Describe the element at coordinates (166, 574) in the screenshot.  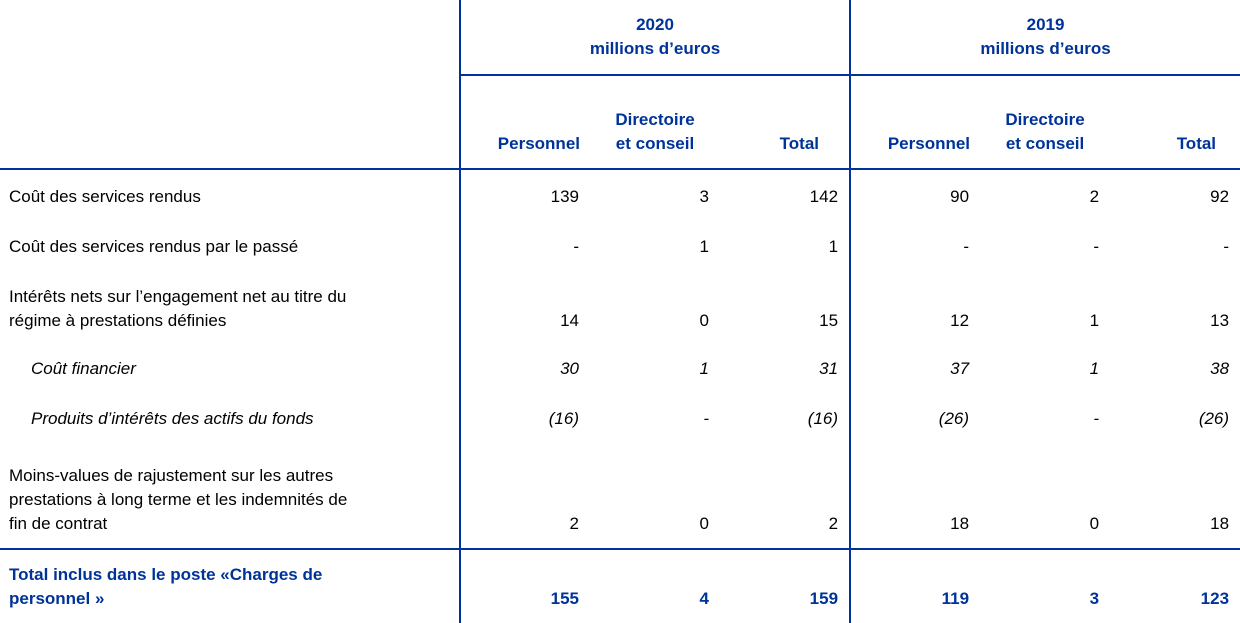
I see `total-label-line: Total inclus dans le poste «Charges de` at that location.